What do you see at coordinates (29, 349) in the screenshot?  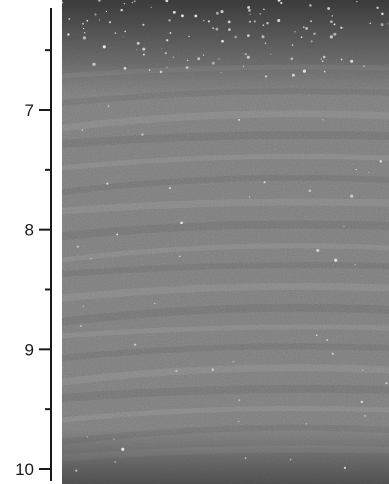 I see `tick-label: 9` at bounding box center [29, 349].